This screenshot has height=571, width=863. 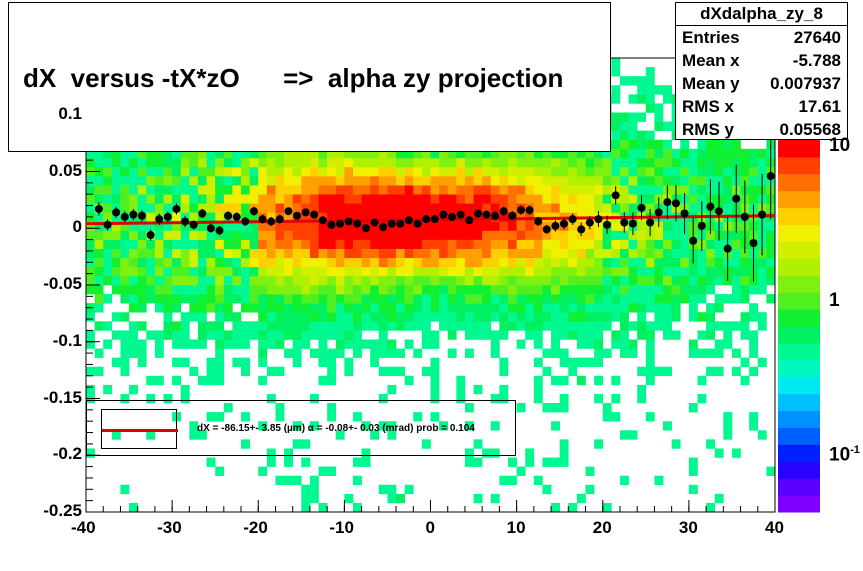 I want to click on stat-label: Mean y, so click(x=711, y=83).